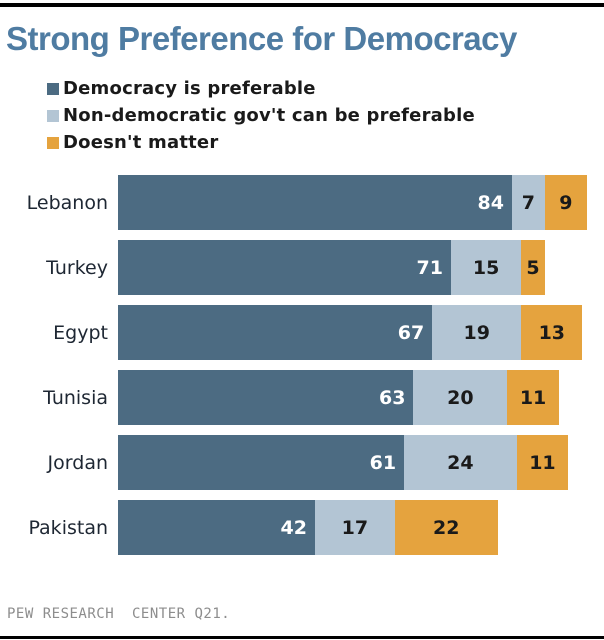 This screenshot has height=640, width=604. What do you see at coordinates (293, 527) in the screenshot?
I see `bar-value-label: 42` at bounding box center [293, 527].